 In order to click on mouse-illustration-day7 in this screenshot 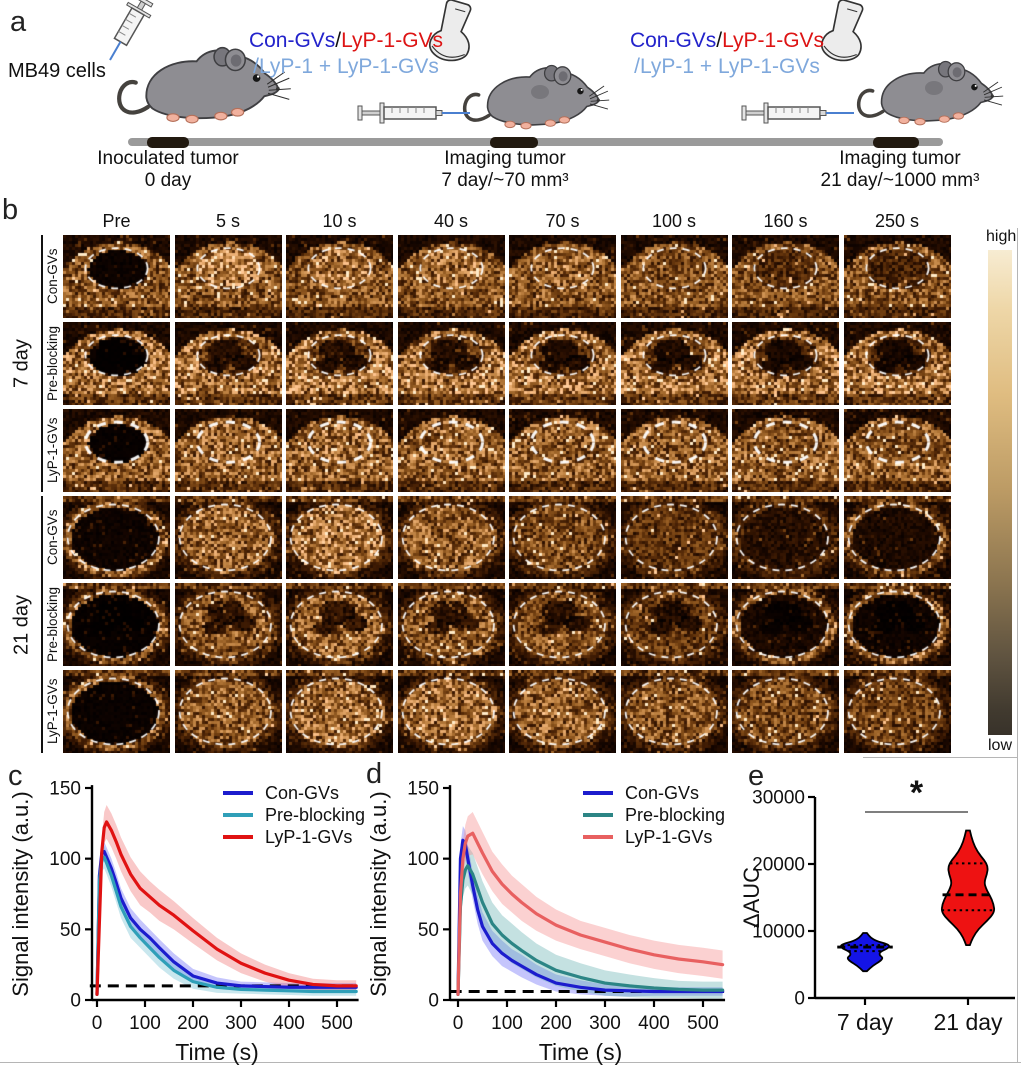, I will do `click(536, 97)`.